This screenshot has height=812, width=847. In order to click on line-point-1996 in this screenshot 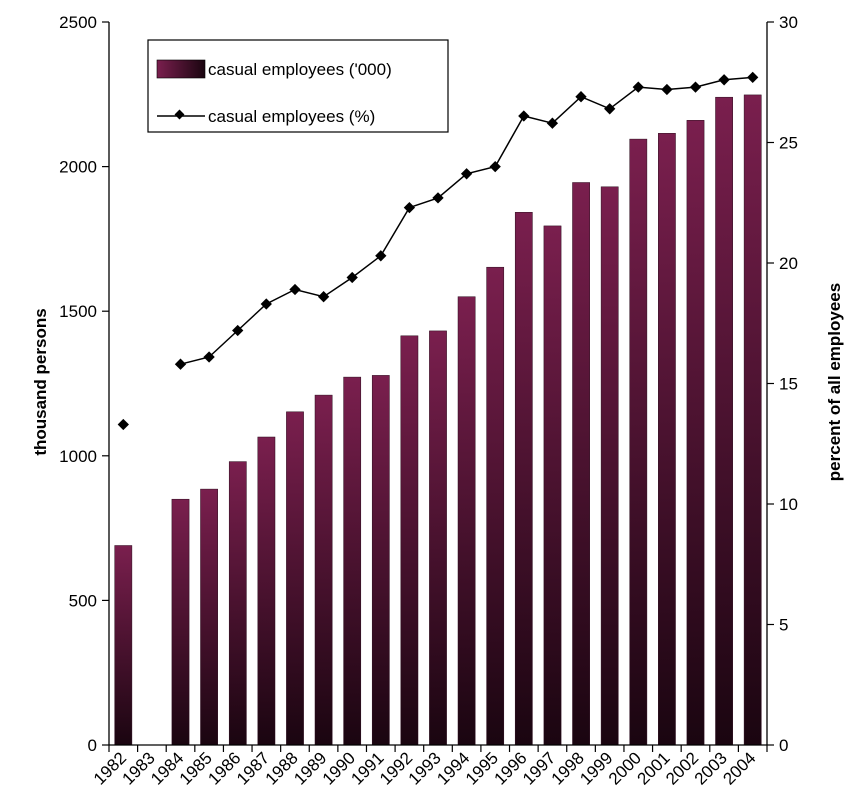, I will do `click(524, 116)`.